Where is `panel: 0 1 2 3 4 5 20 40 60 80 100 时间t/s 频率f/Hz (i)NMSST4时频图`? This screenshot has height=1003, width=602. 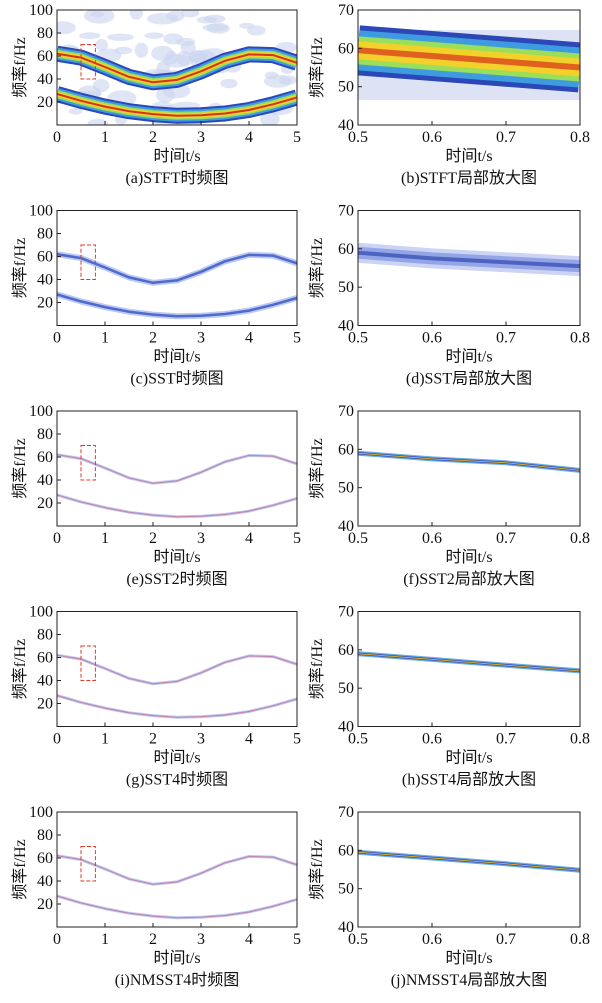 panel: 0 1 2 3 4 5 20 40 60 80 100 时间t/s 频率f/Hz (i)NMSST4时频图 is located at coordinates (156, 896).